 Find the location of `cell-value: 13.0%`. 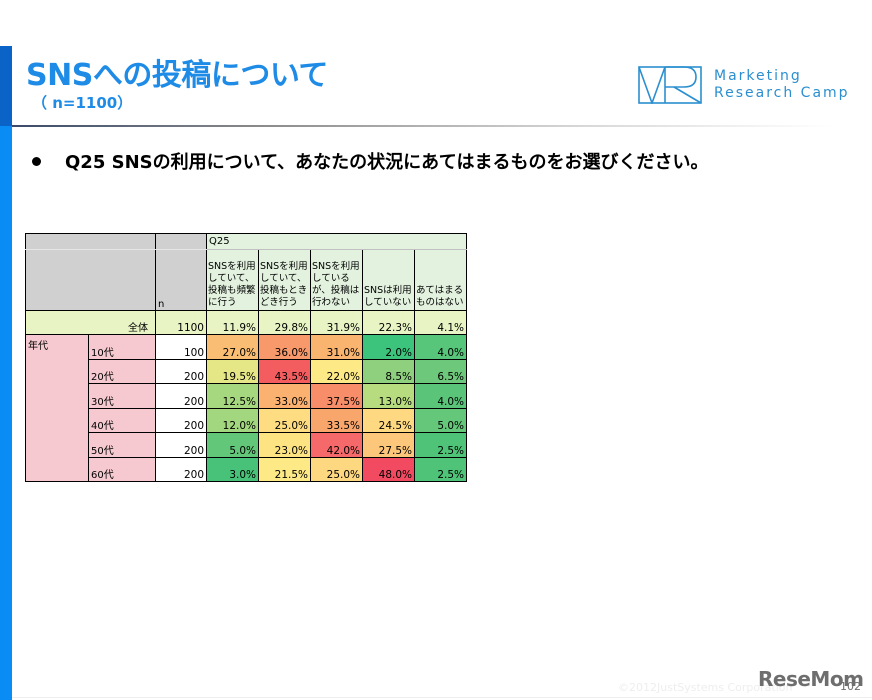

cell-value: 13.0% is located at coordinates (388, 396).